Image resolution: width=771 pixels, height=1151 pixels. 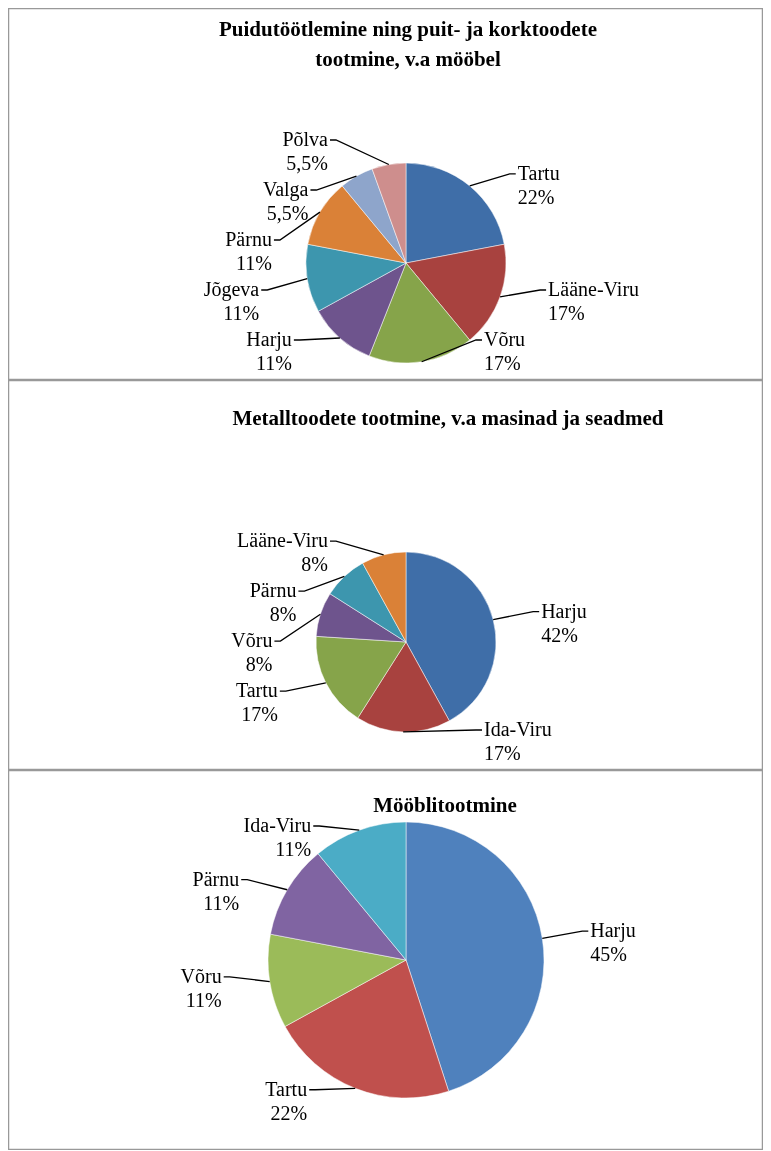 I want to click on slice-label: Jõgeva, so click(x=231, y=289).